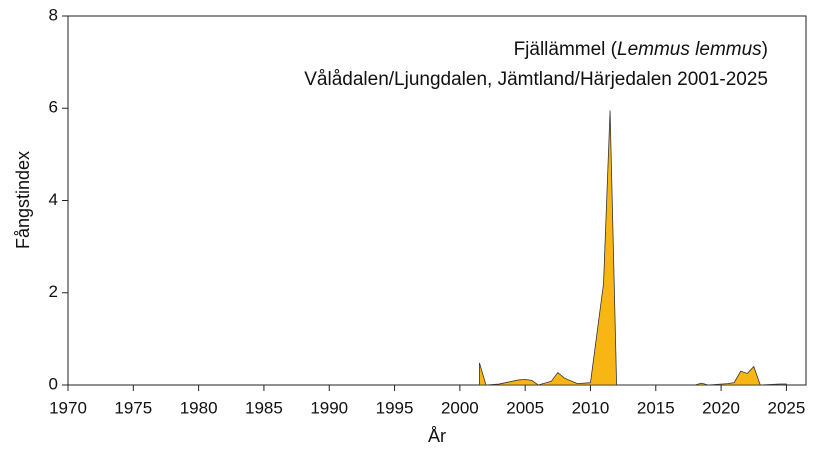 The height and width of the screenshot is (462, 821). What do you see at coordinates (53, 14) in the screenshot?
I see `y-tick-label: 8` at bounding box center [53, 14].